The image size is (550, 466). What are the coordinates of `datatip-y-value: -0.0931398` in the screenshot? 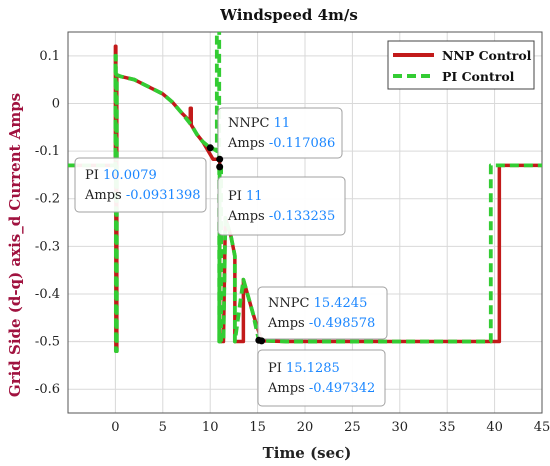 It's located at (163, 195).